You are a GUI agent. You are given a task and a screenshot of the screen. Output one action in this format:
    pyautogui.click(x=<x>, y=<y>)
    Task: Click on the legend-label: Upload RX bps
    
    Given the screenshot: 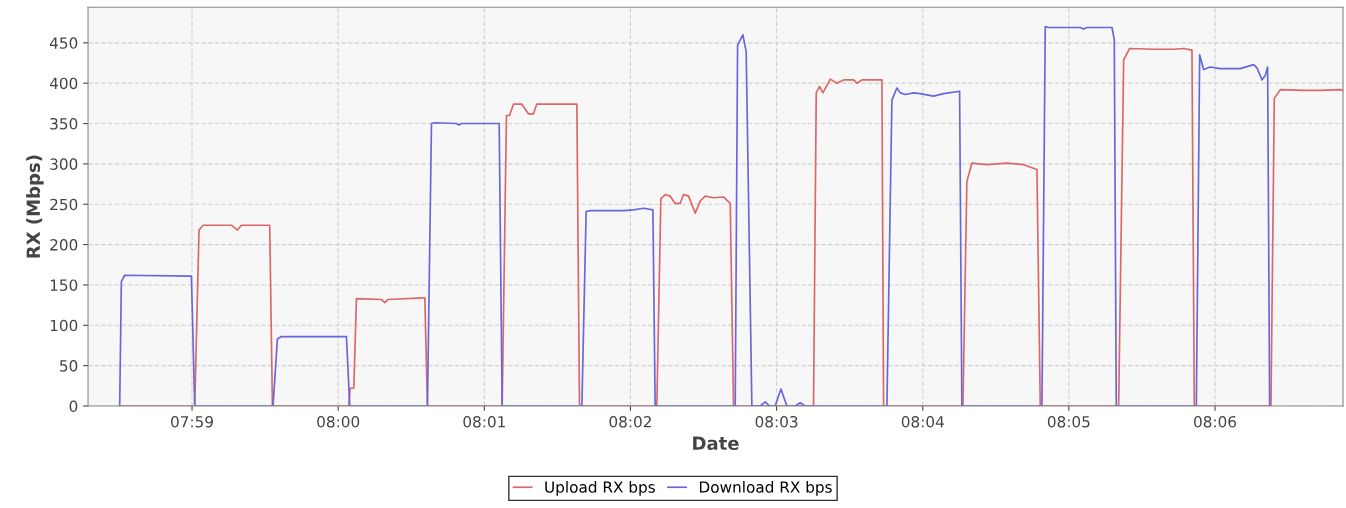 What is the action you would take?
    pyautogui.click(x=600, y=488)
    